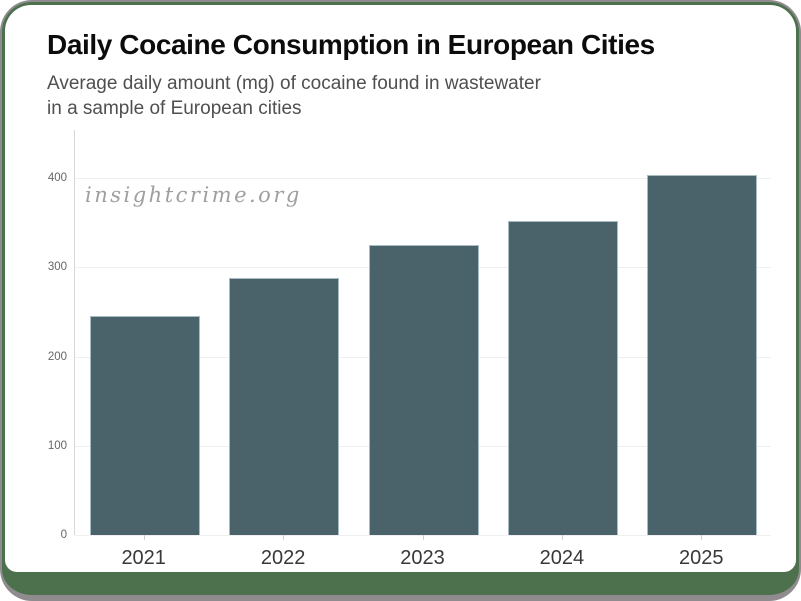 This screenshot has width=801, height=601. Describe the element at coordinates (423, 390) in the screenshot. I see `bar-2023` at that location.